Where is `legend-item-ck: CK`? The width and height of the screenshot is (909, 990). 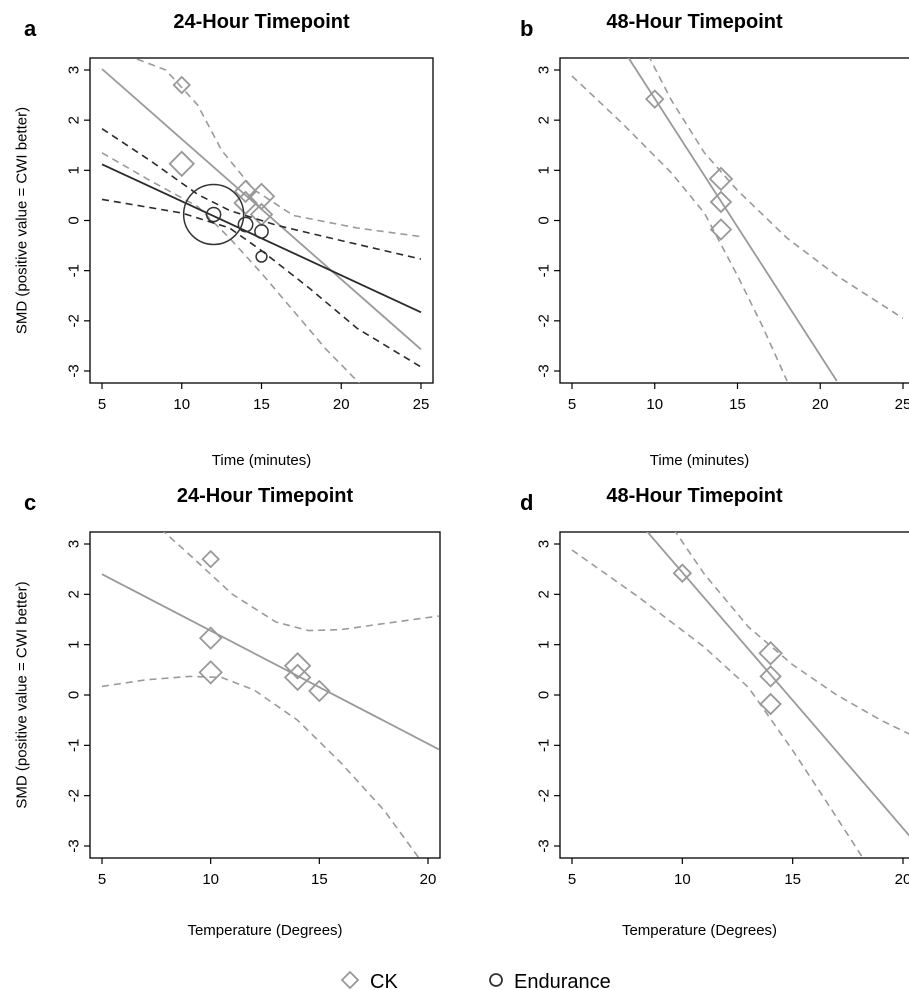
legend-item-ck: CK is located at coordinates (369, 980).